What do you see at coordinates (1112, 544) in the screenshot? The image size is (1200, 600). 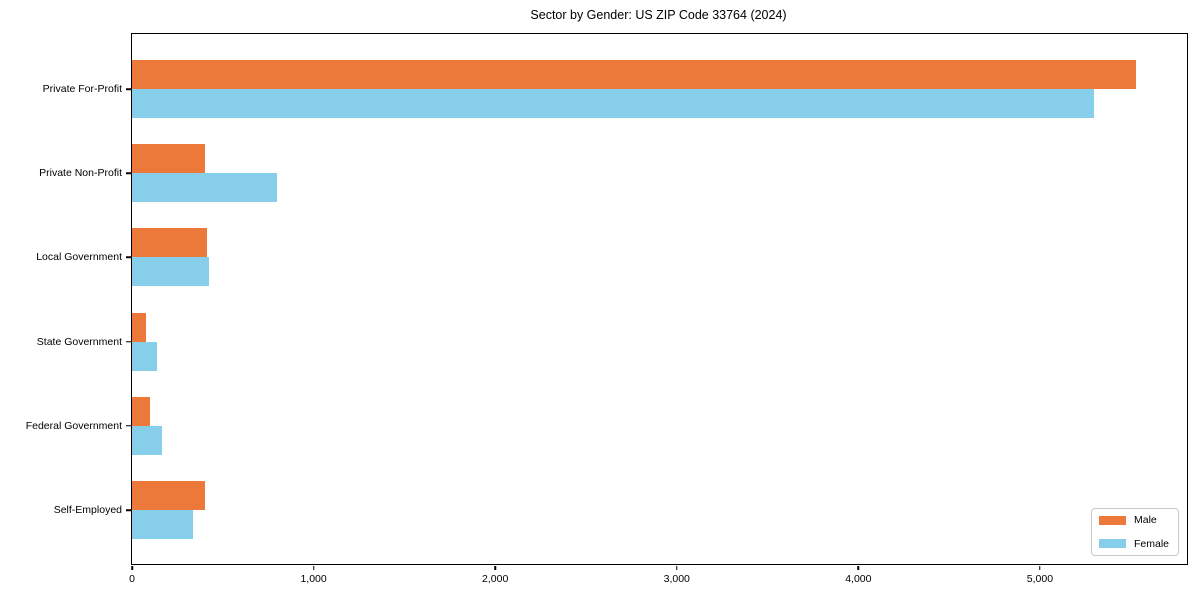 I see `legend-swatch-female` at bounding box center [1112, 544].